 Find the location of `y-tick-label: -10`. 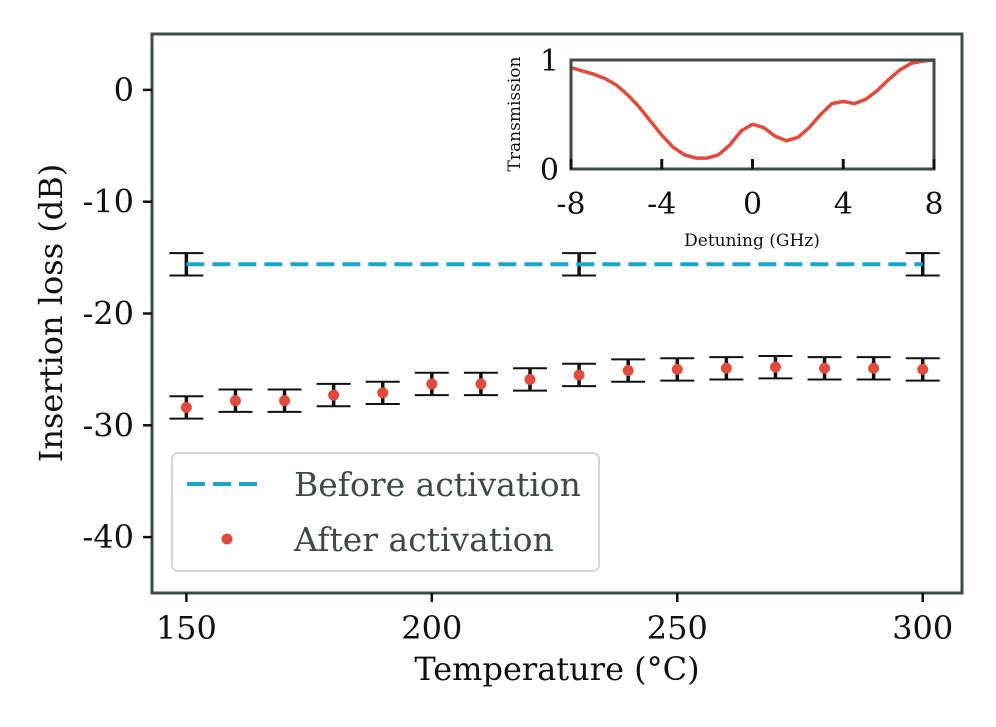

y-tick-label: -10 is located at coordinates (108, 202).